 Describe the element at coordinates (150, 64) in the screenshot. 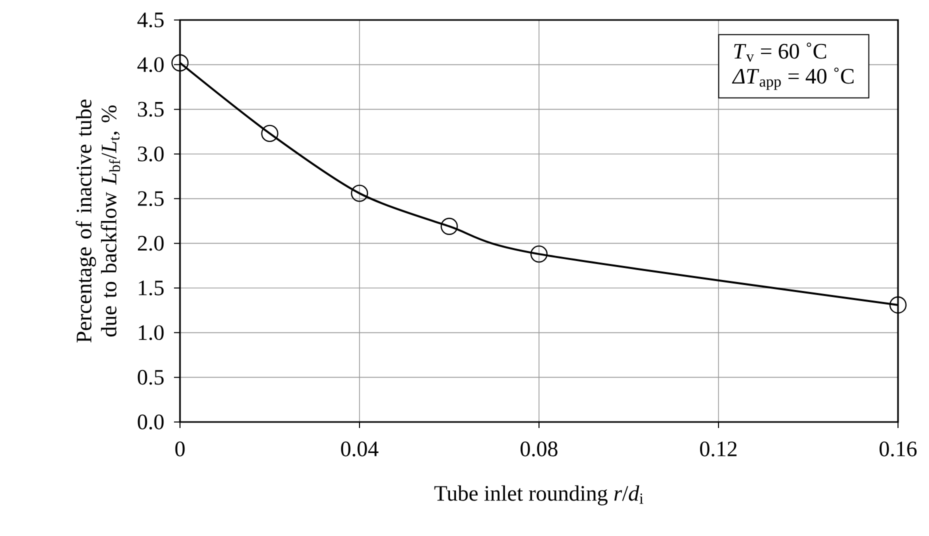

I see `y-tick-label: 4.0` at that location.